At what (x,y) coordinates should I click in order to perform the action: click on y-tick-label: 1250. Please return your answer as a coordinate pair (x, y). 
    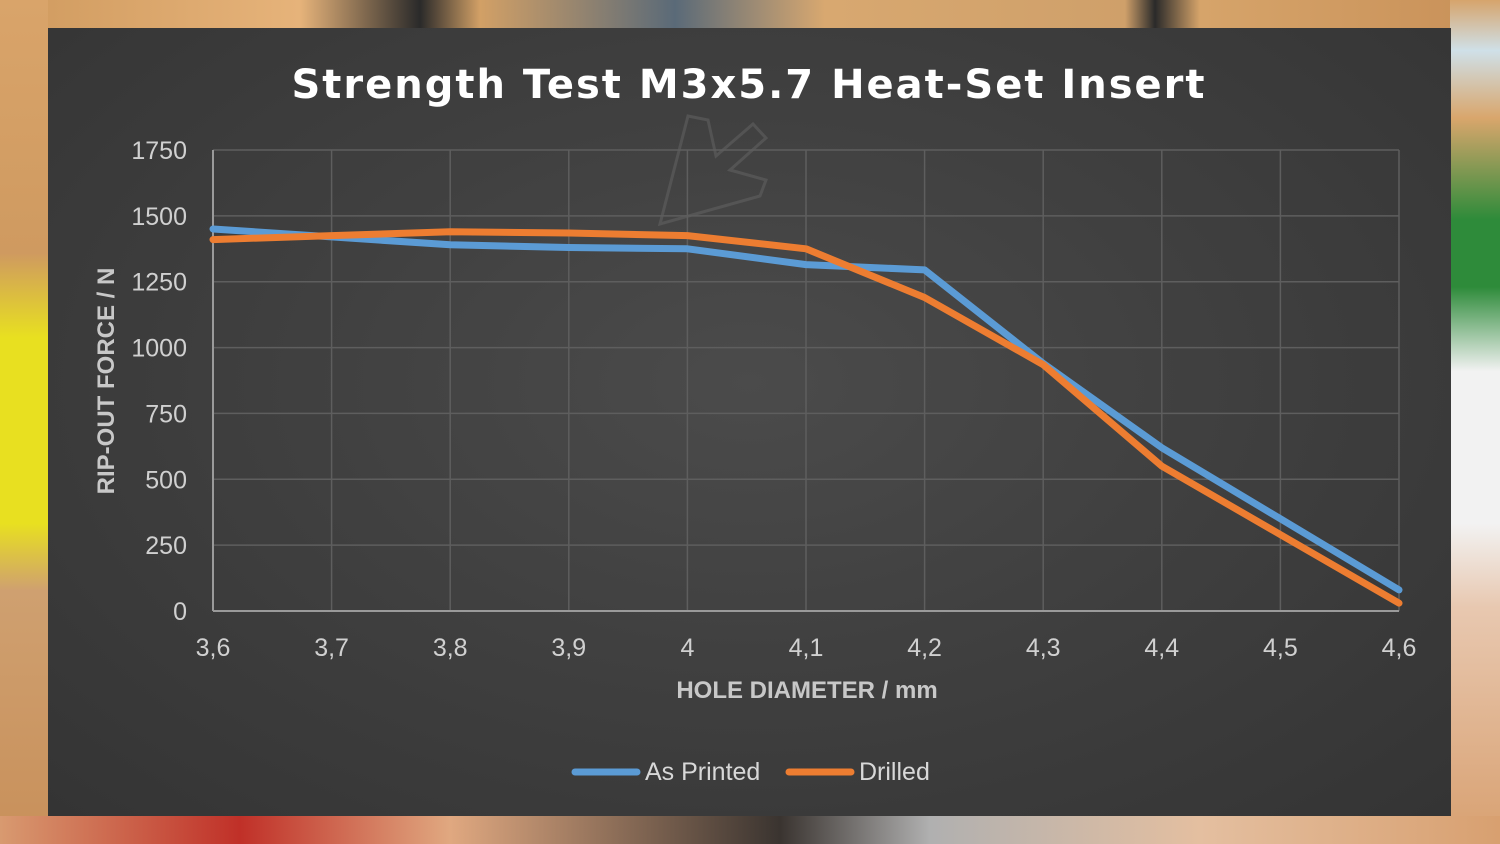
    Looking at the image, I should click on (159, 283).